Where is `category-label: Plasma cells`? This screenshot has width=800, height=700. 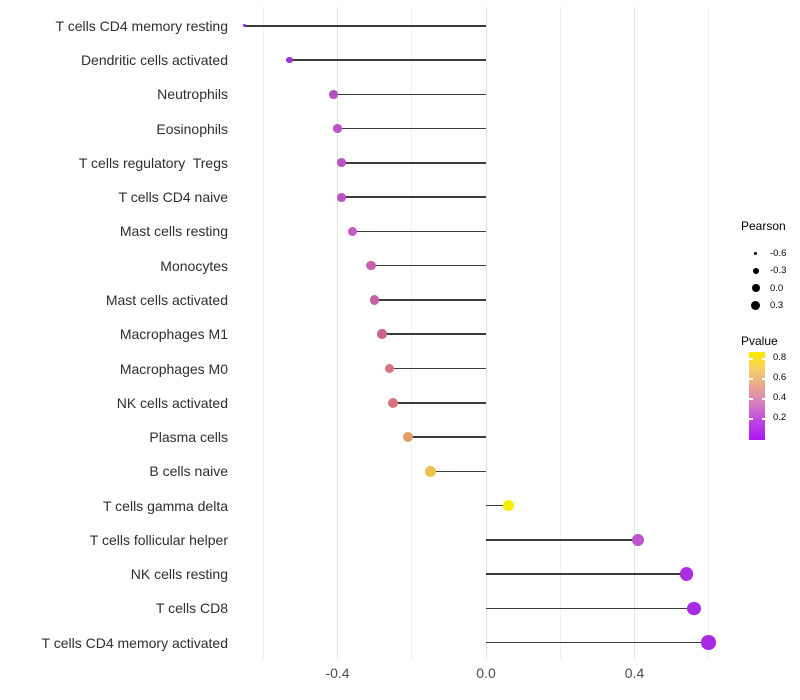
category-label: Plasma cells is located at coordinates (188, 437).